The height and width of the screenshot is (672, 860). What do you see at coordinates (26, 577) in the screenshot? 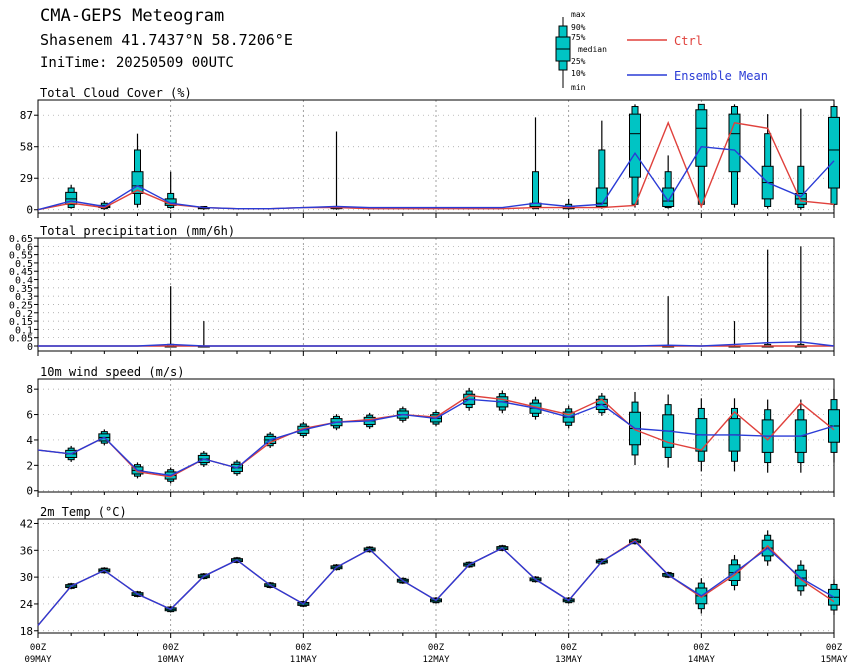
I see `y-tick-label: 30` at bounding box center [26, 577].